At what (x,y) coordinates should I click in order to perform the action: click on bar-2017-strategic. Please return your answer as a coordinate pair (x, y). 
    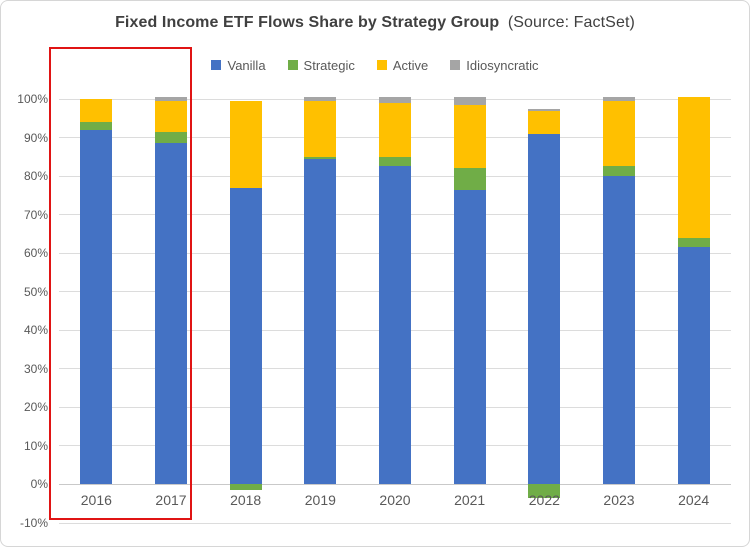
    Looking at the image, I should click on (171, 137).